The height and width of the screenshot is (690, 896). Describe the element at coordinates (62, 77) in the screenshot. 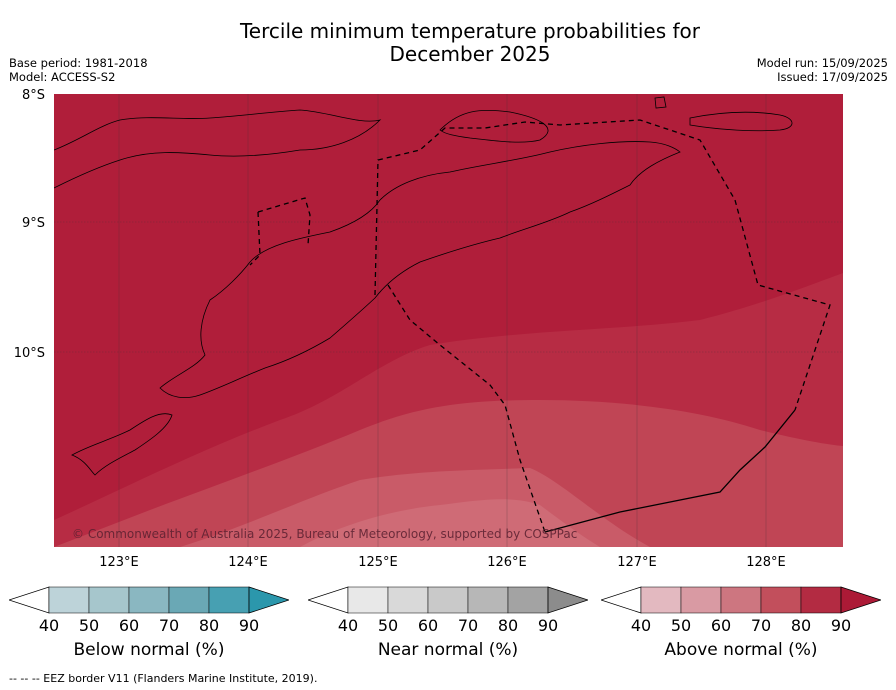

I see `model-text: Model: ACCESS-S2` at that location.